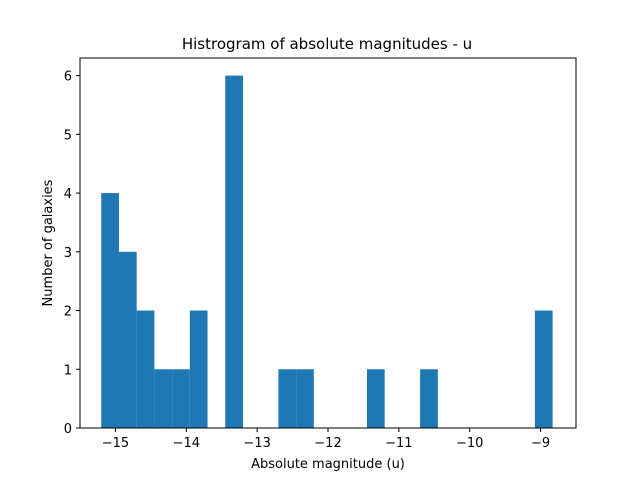 Image resolution: width=640 pixels, height=480 pixels. What do you see at coordinates (68, 429) in the screenshot?
I see `y-tick-label: 0` at bounding box center [68, 429].